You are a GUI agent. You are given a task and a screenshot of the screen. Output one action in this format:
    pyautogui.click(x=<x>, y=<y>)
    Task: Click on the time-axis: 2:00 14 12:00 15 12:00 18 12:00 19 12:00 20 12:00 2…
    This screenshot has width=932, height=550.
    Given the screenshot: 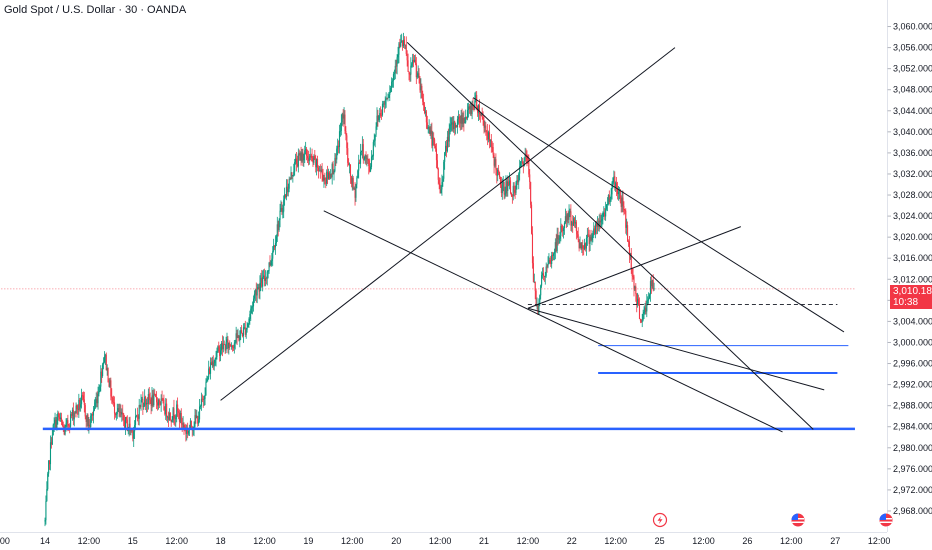 What is the action you would take?
    pyautogui.click(x=445, y=539)
    